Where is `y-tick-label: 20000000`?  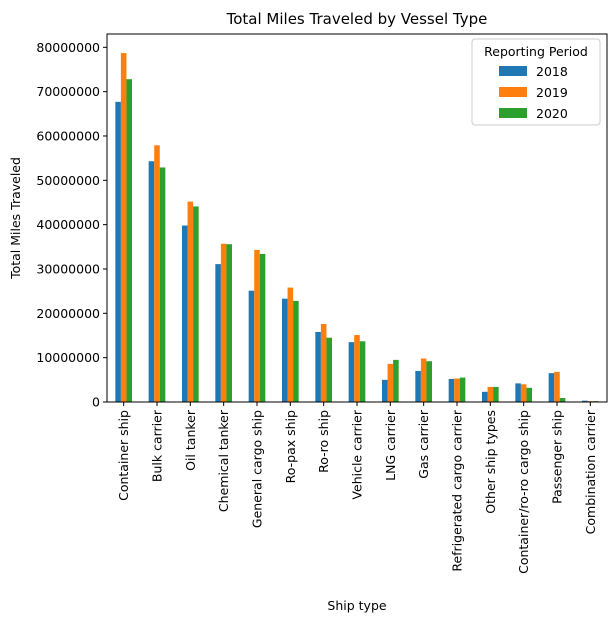 y-tick-label: 20000000 is located at coordinates (68, 313).